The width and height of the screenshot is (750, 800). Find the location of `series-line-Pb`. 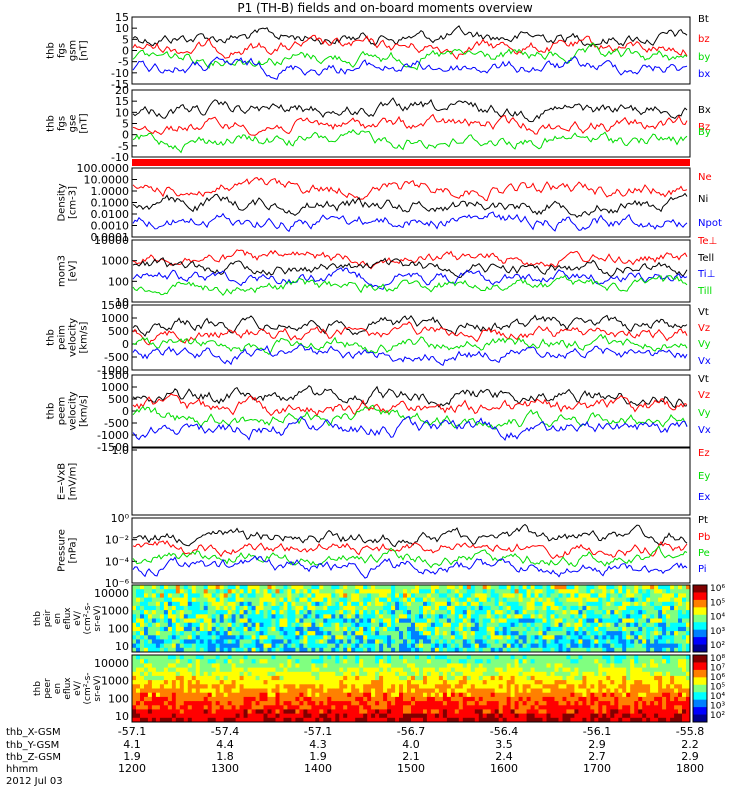

series-line-Pb is located at coordinates (410, 550).